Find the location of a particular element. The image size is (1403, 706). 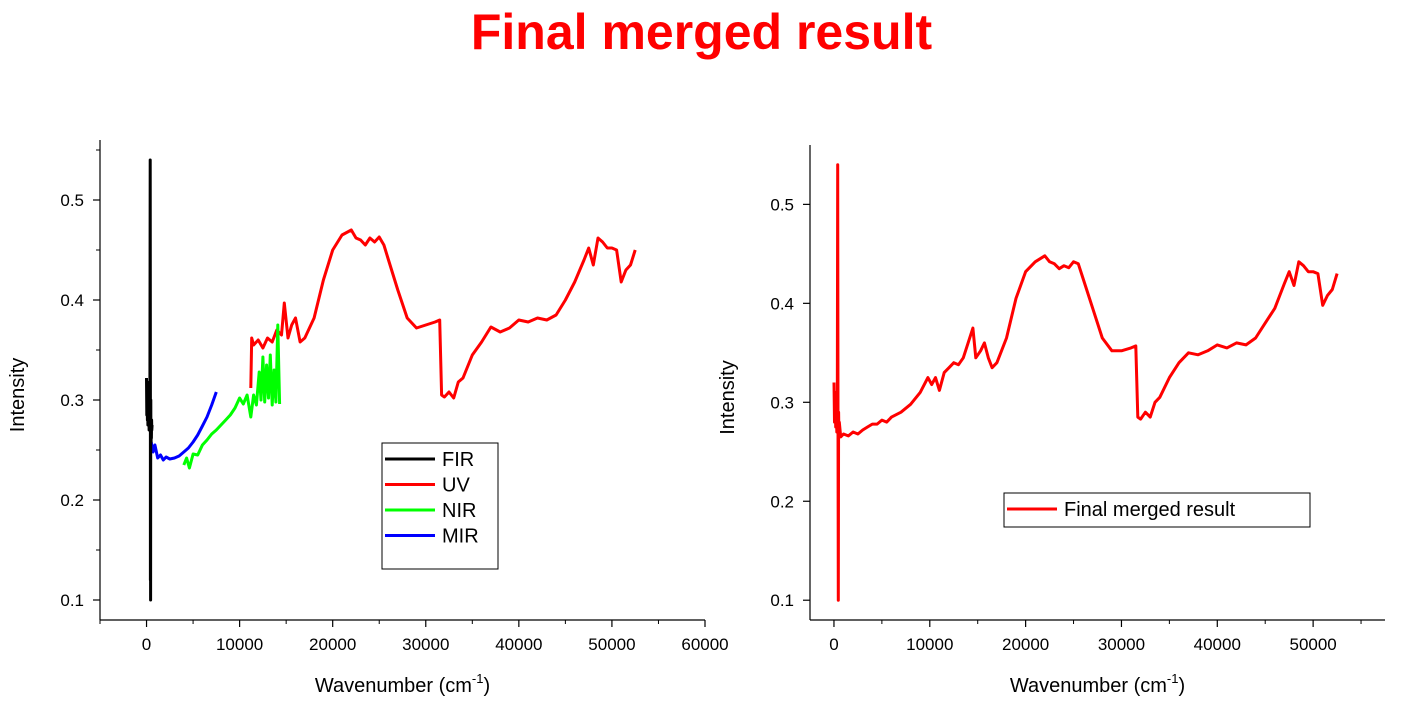

legend: FIR UV NIR MIR is located at coordinates (440, 506).